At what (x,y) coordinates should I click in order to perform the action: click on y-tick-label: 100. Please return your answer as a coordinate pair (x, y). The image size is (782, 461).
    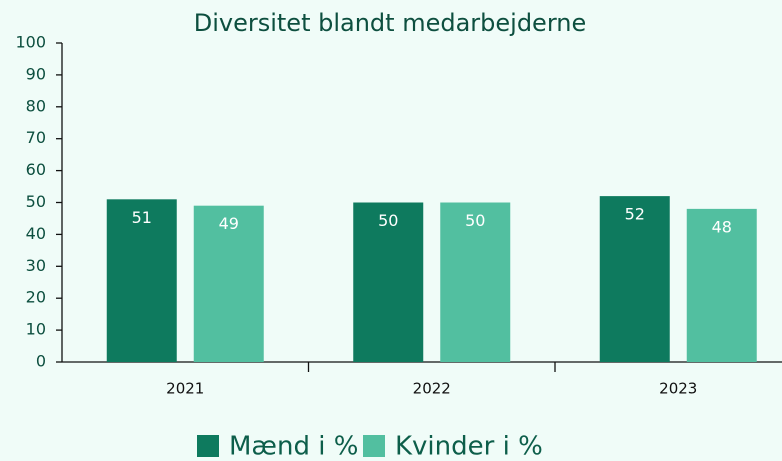
    Looking at the image, I should click on (30, 42).